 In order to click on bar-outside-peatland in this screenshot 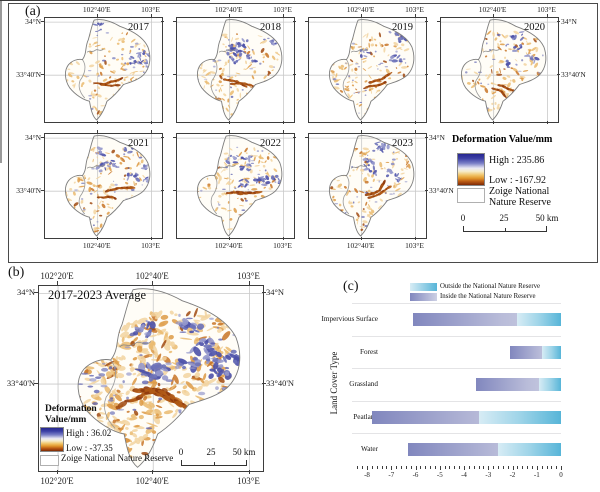, I will do `click(519, 417)`.